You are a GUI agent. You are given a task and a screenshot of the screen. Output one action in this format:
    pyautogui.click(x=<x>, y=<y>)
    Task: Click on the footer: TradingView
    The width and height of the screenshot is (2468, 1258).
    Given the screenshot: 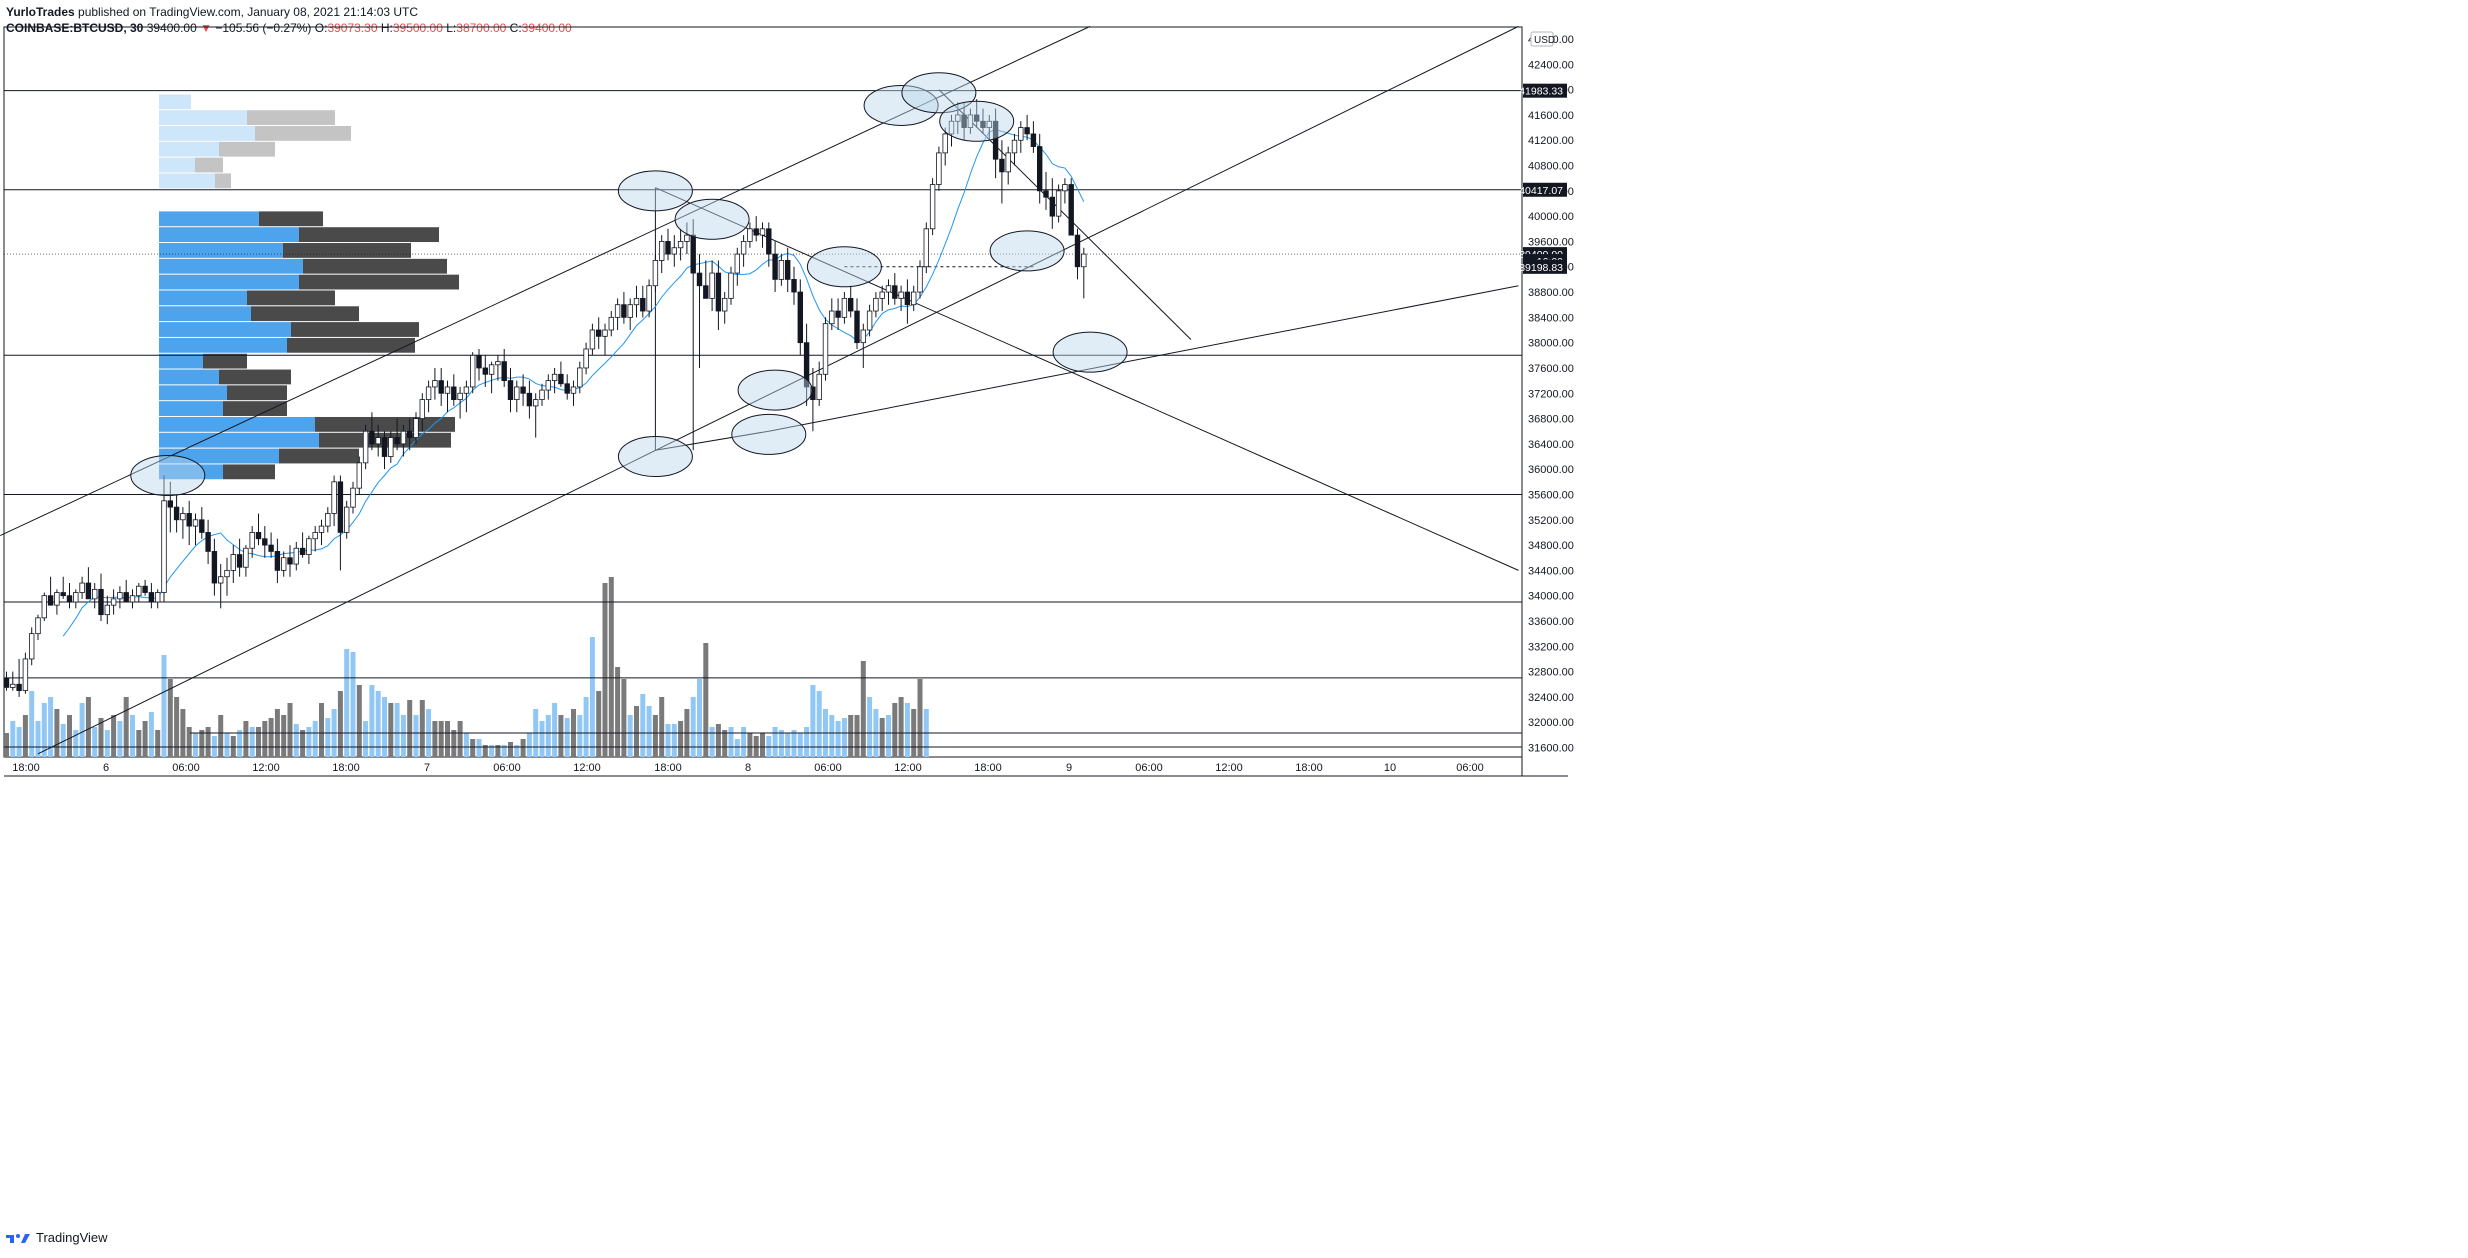 What is the action you would take?
    pyautogui.click(x=56, y=1237)
    